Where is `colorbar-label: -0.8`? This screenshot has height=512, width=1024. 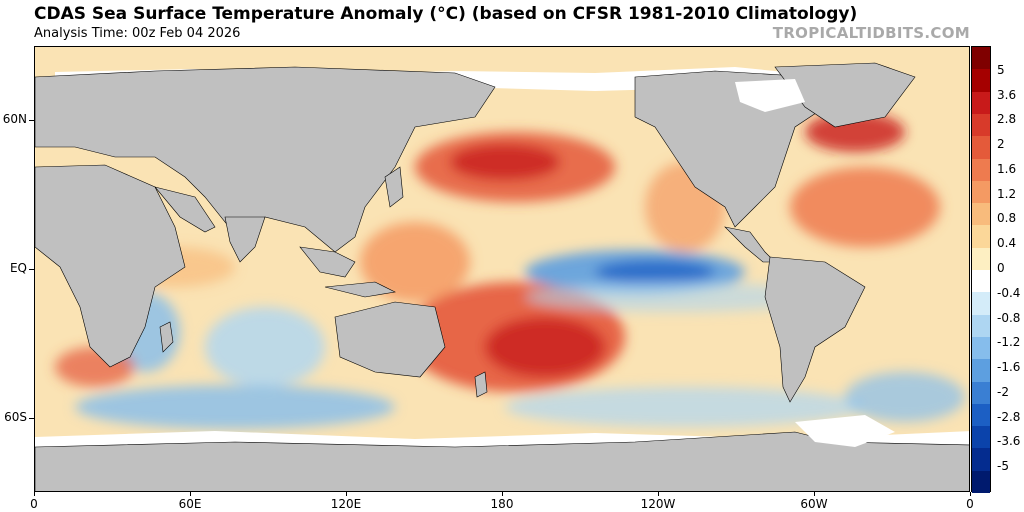
colorbar-label: -0.8 is located at coordinates (1009, 317).